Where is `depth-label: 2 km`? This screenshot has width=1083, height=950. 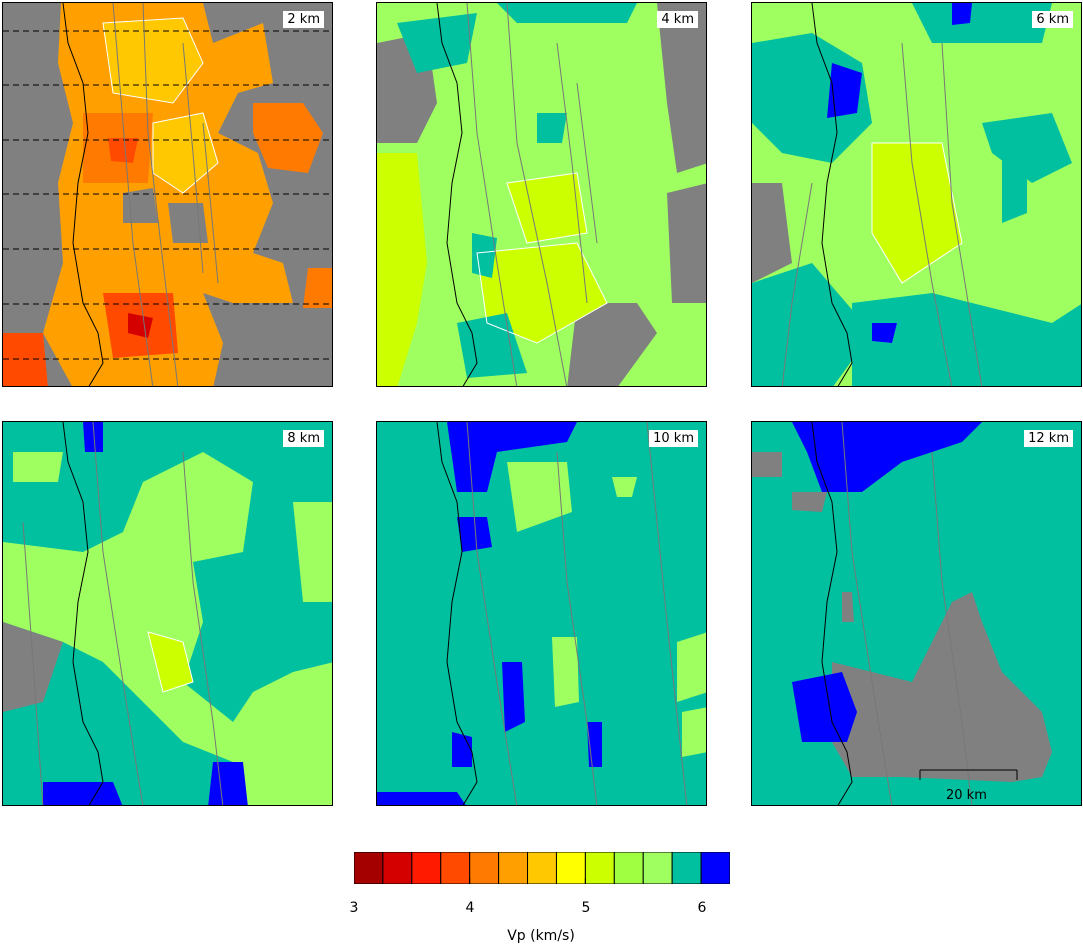
depth-label: 2 km is located at coordinates (303, 19).